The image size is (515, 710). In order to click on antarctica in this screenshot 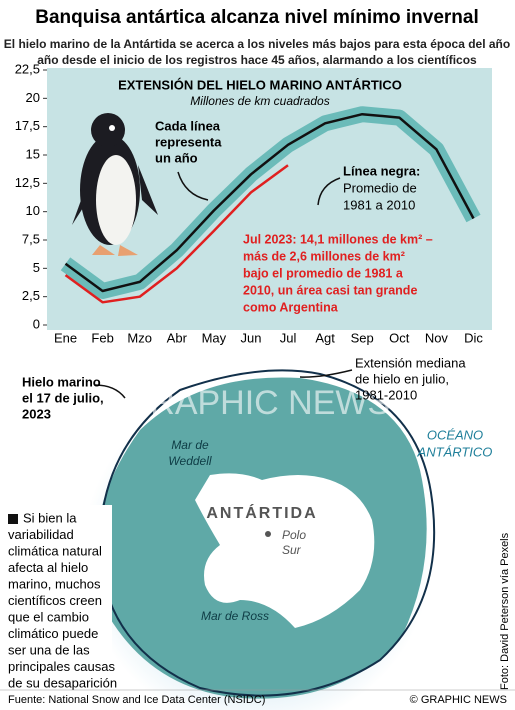, I will do `click(285, 550)`.